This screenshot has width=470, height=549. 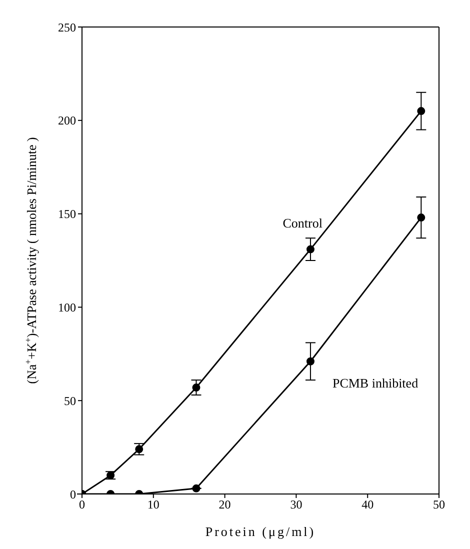 What do you see at coordinates (368, 505) in the screenshot?
I see `x-tick-label: 40` at bounding box center [368, 505].